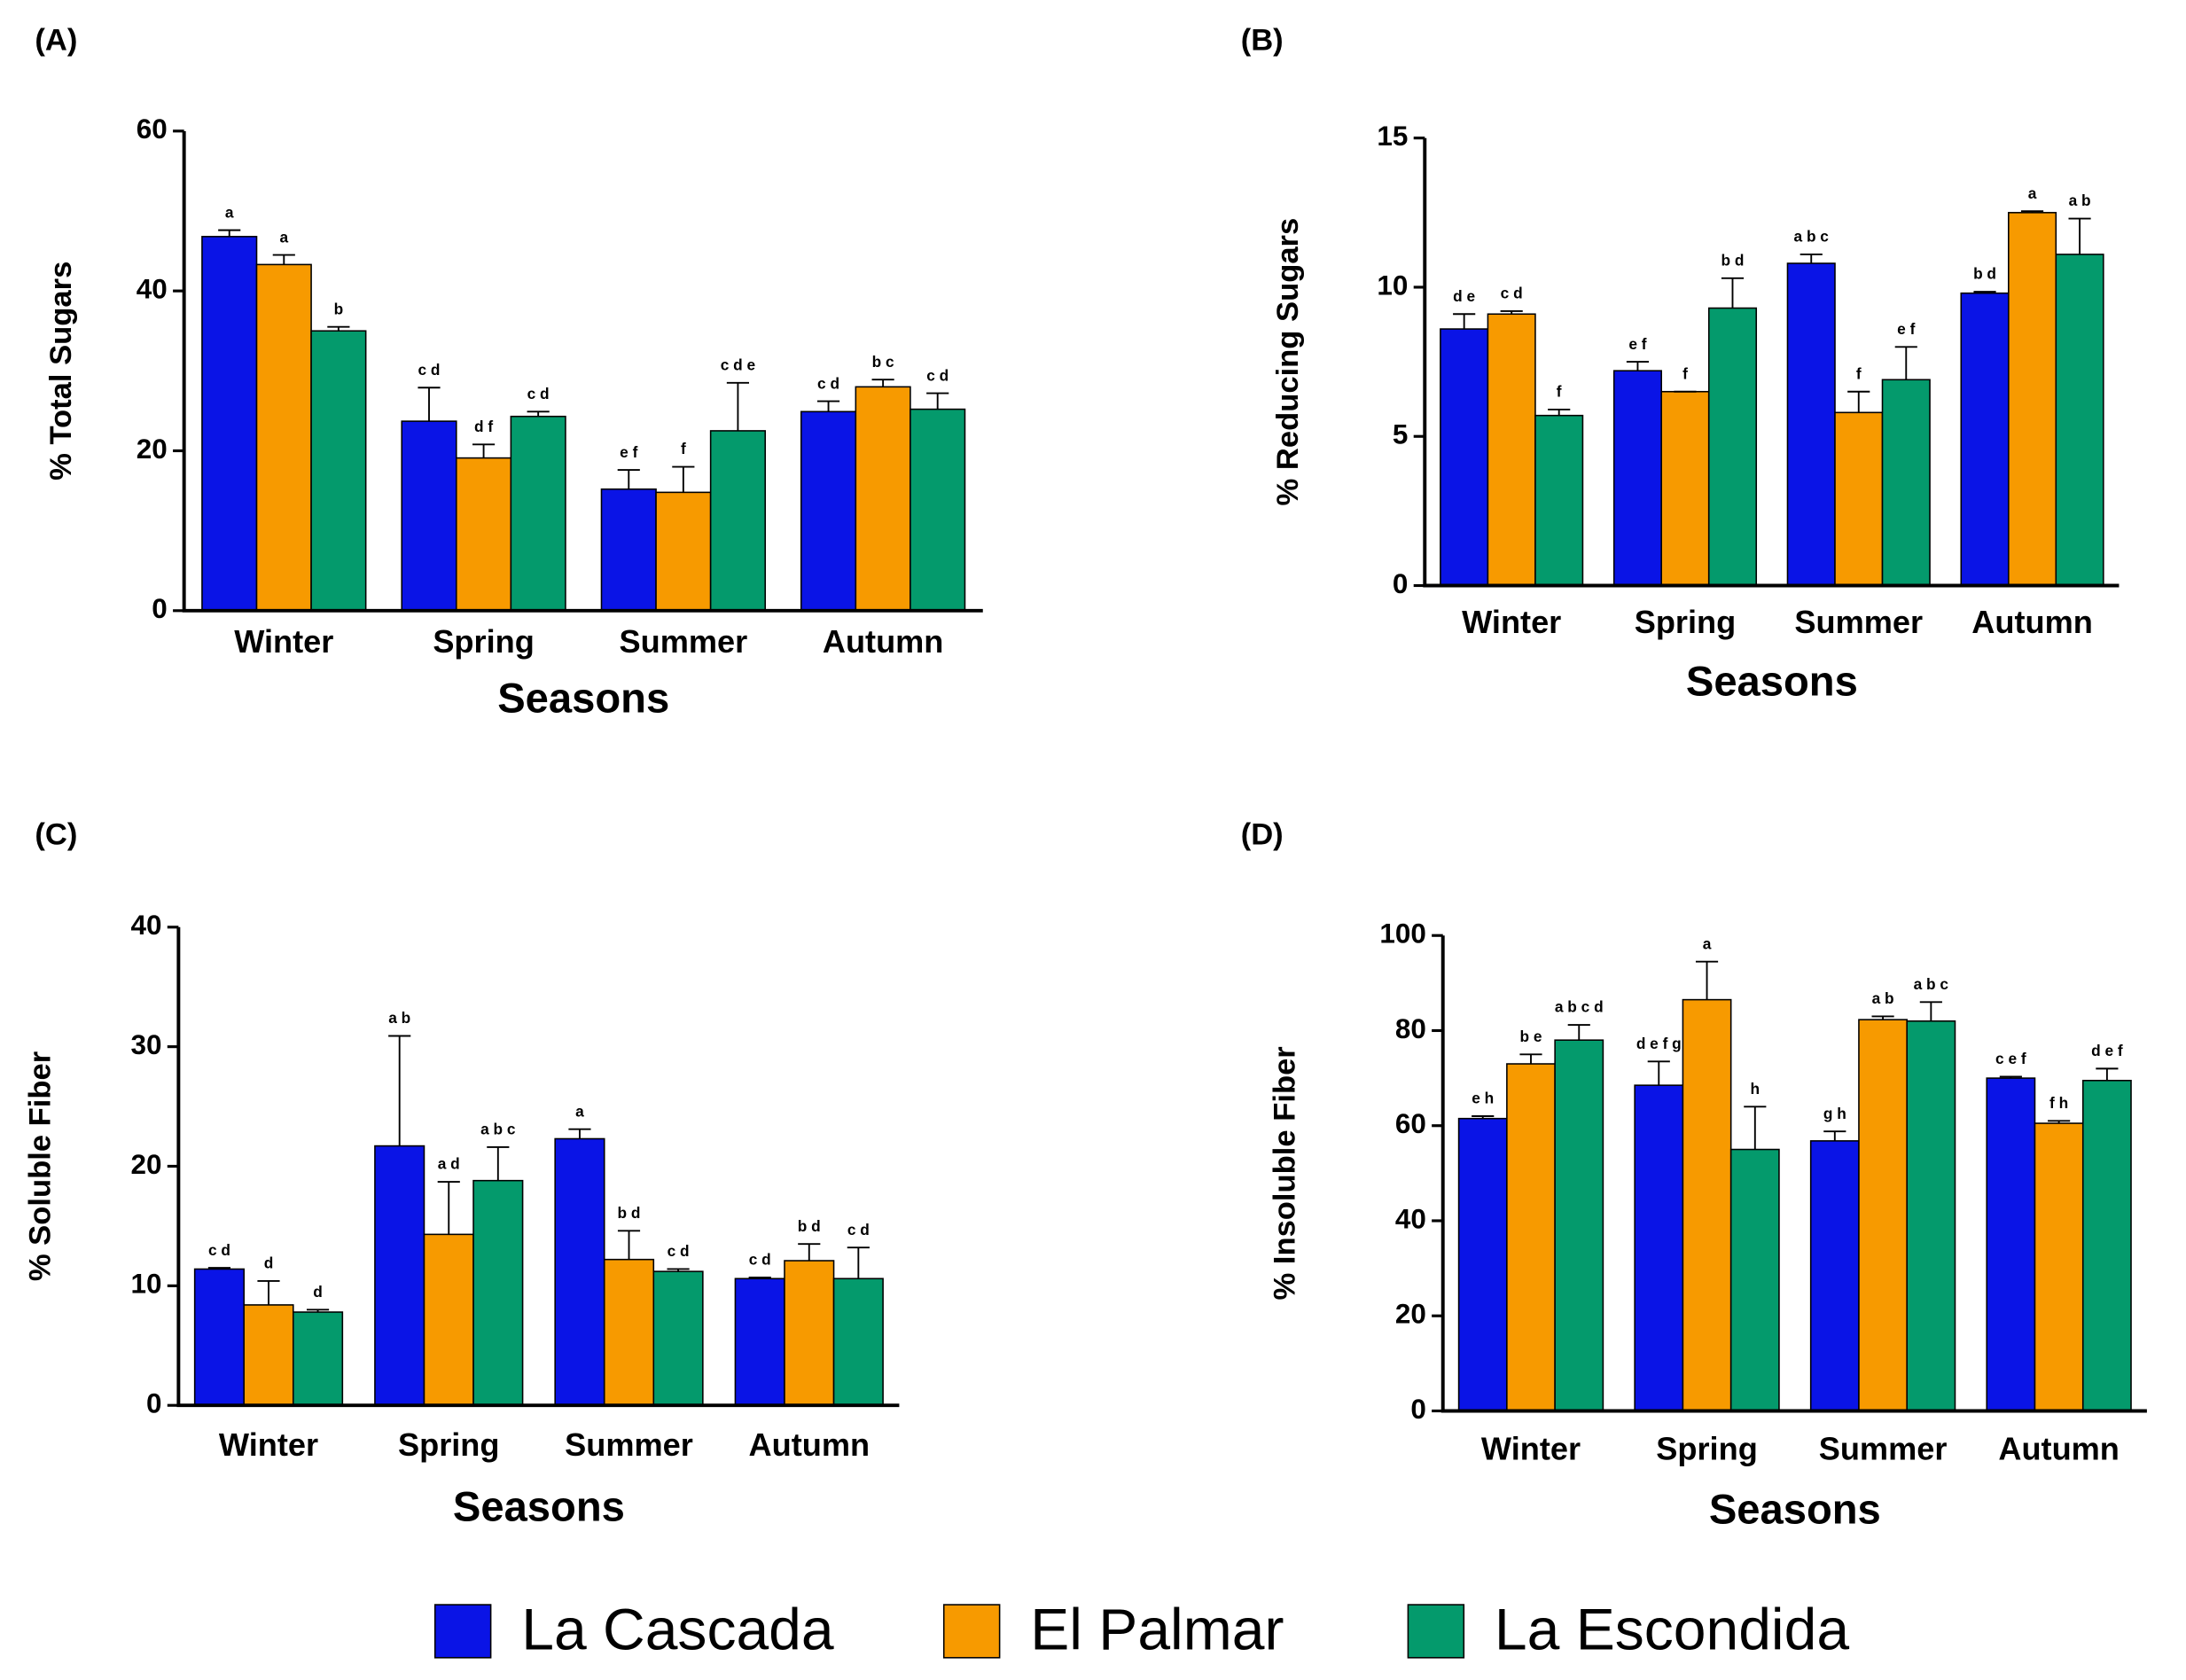 The width and height of the screenshot is (2186, 1680). Describe the element at coordinates (40, 1166) in the screenshot. I see `y-axis-title: % Soluble Fiber` at that location.